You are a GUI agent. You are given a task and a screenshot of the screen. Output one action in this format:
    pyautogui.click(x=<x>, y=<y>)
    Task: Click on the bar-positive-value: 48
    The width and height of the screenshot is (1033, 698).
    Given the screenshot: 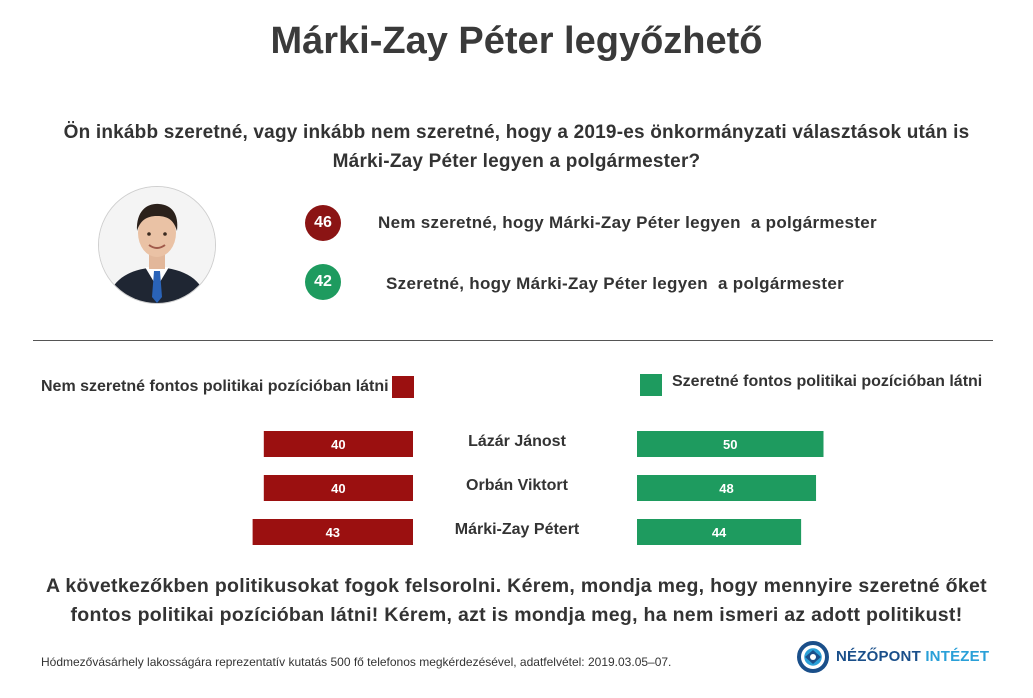 What is the action you would take?
    pyautogui.click(x=726, y=488)
    